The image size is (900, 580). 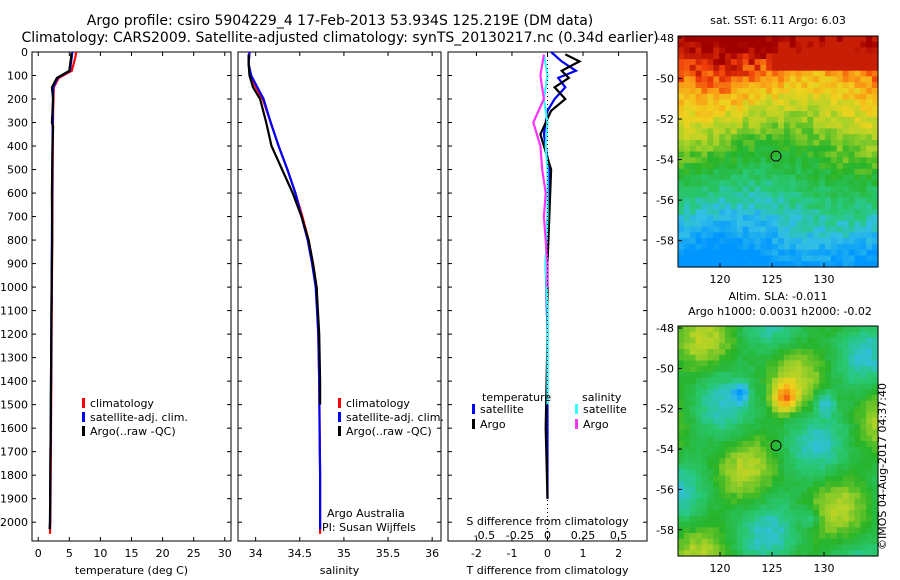 What do you see at coordinates (665, 200) in the screenshot?
I see `lat-tick-label: -56` at bounding box center [665, 200].